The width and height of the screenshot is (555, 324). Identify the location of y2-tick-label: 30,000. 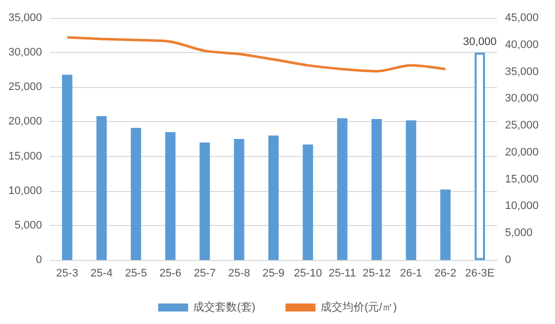
(522, 98).